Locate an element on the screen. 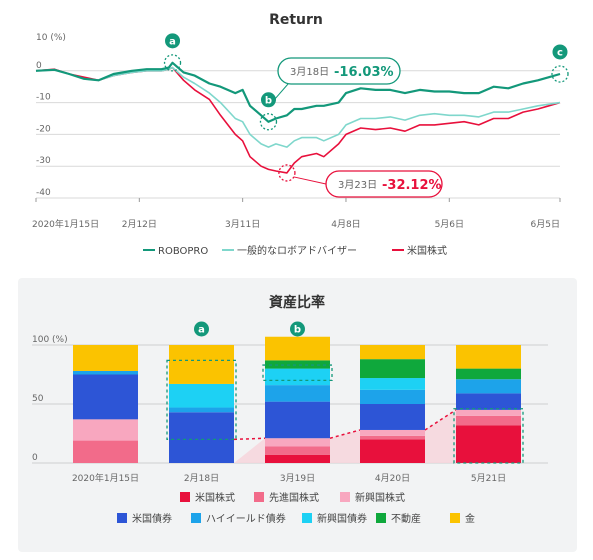 The image size is (593, 560). bar-y-tick-label: 0 is located at coordinates (35, 458).